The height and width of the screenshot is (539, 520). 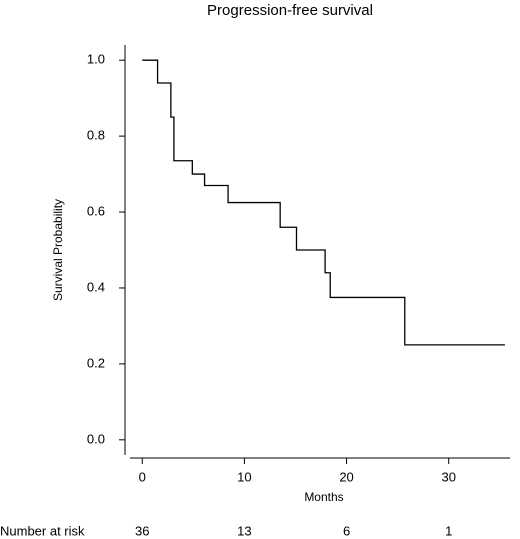 What do you see at coordinates (96, 438) in the screenshot?
I see `y-tick-label: 0.0` at bounding box center [96, 438].